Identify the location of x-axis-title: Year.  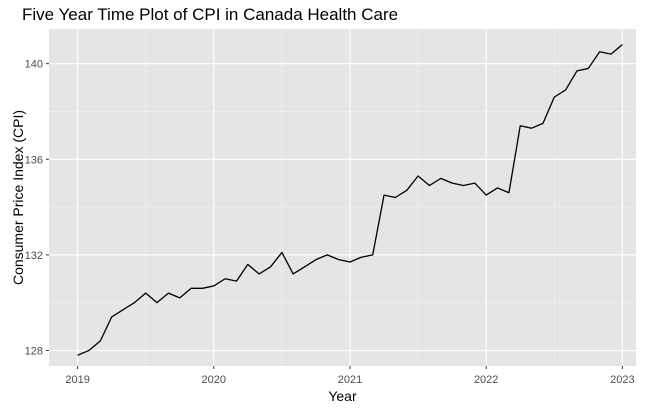
(342, 396).